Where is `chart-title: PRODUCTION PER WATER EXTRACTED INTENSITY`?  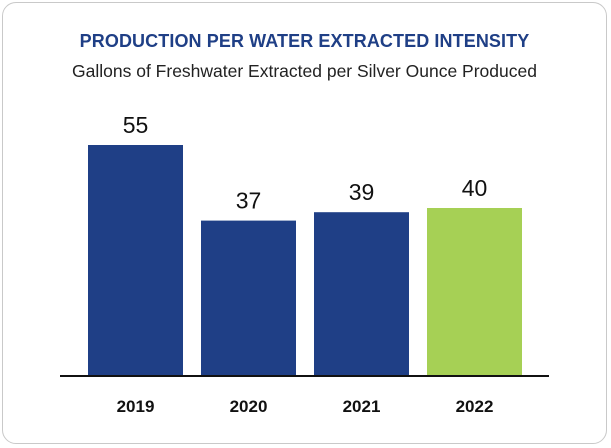 chart-title: PRODUCTION PER WATER EXTRACTED INTENSITY is located at coordinates (304, 41).